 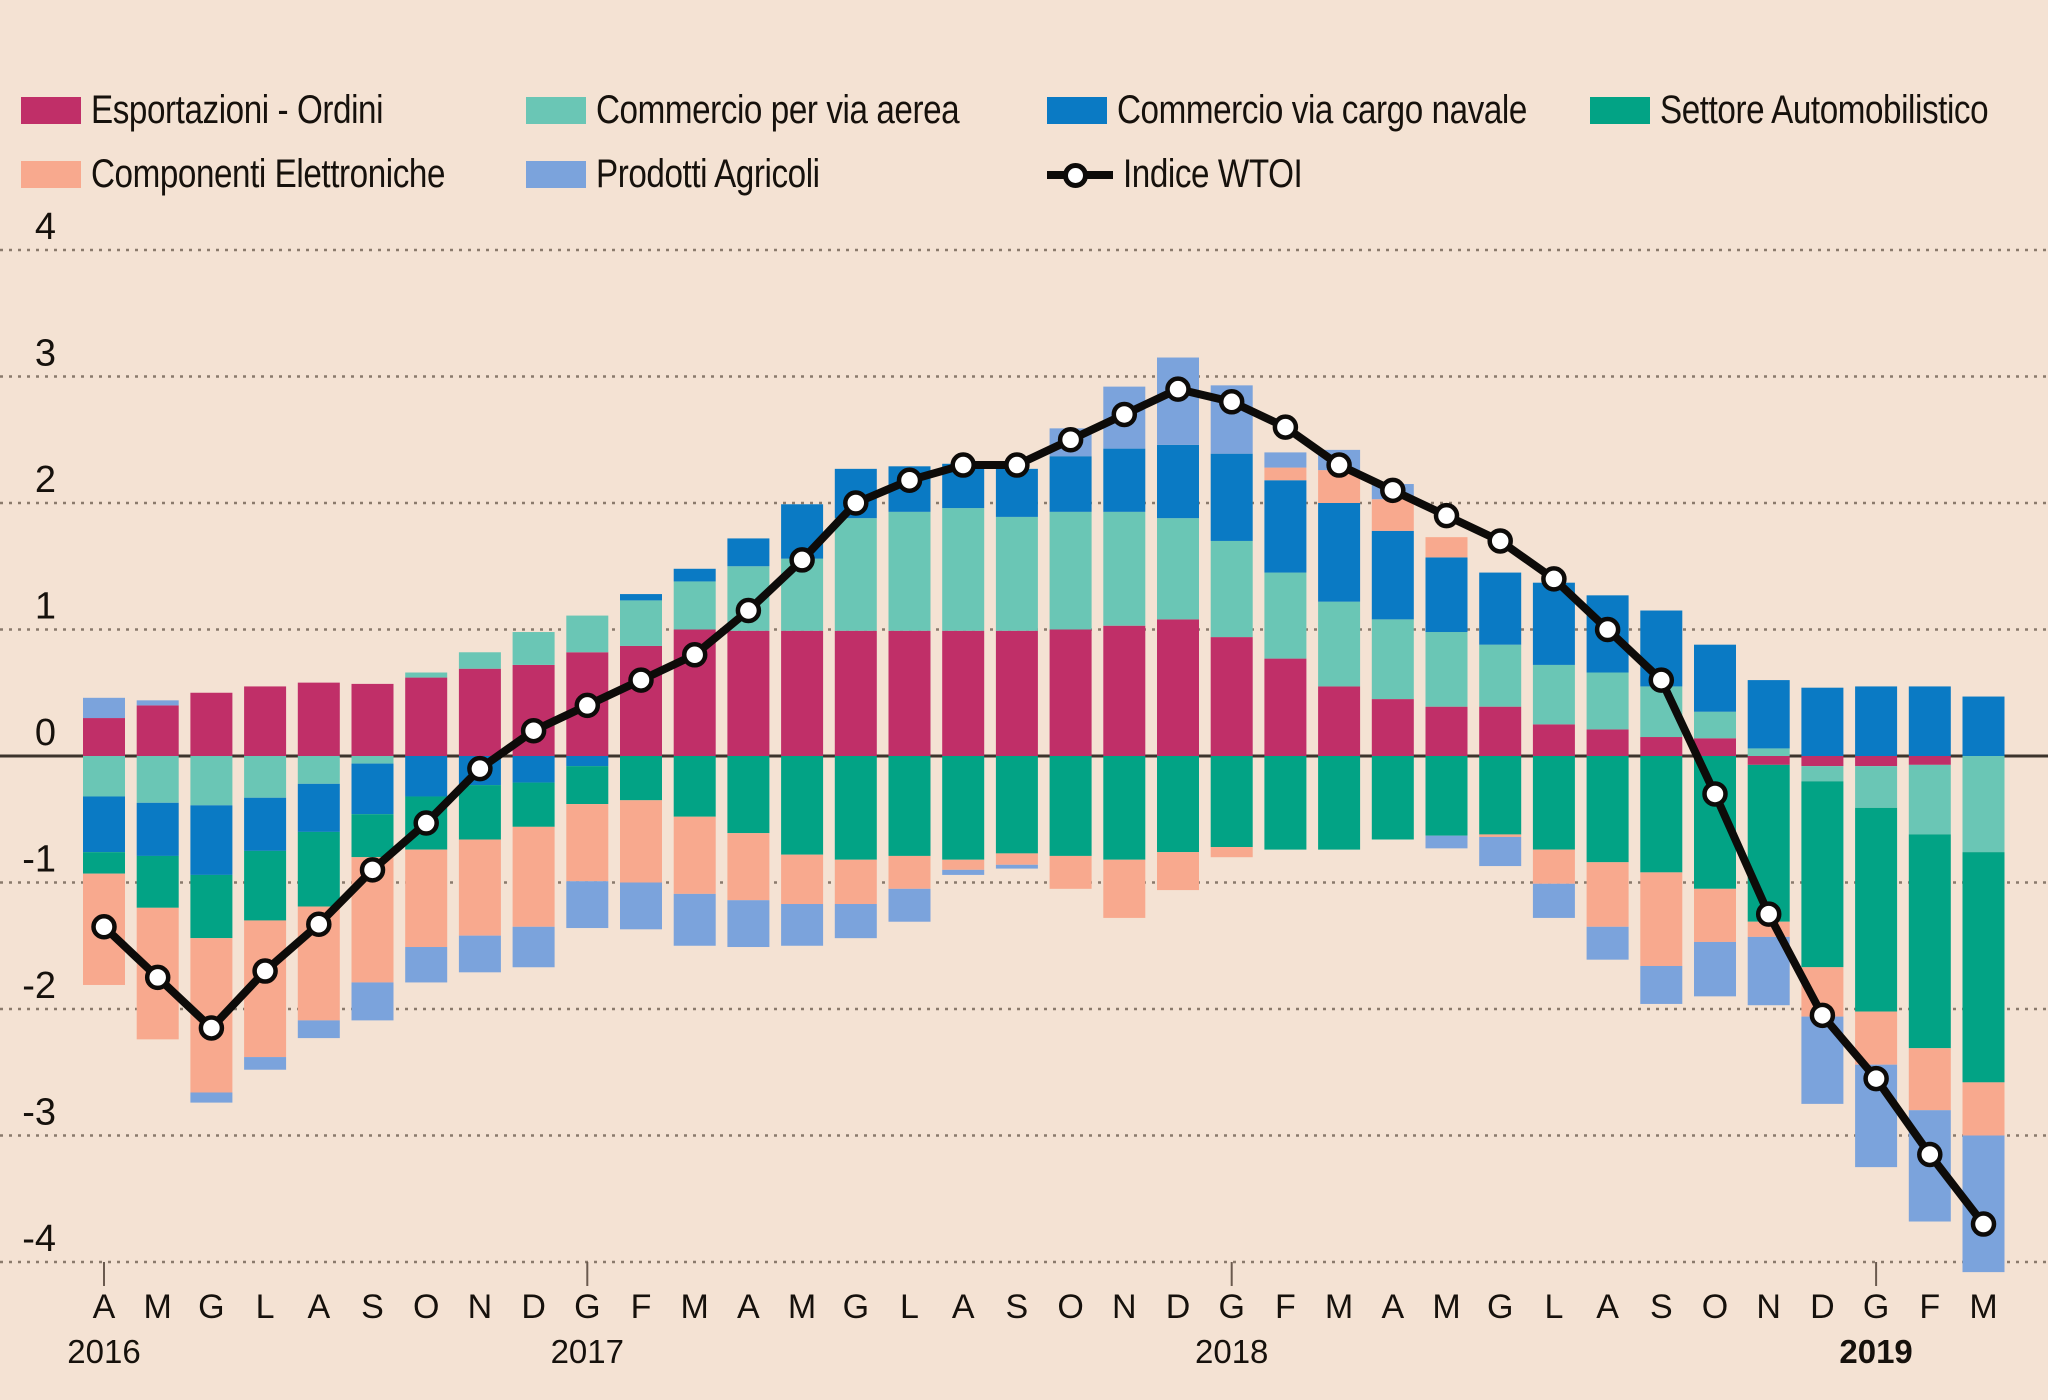 I want to click on legend-label: Commercio via cargo navale, so click(x=1322, y=109).